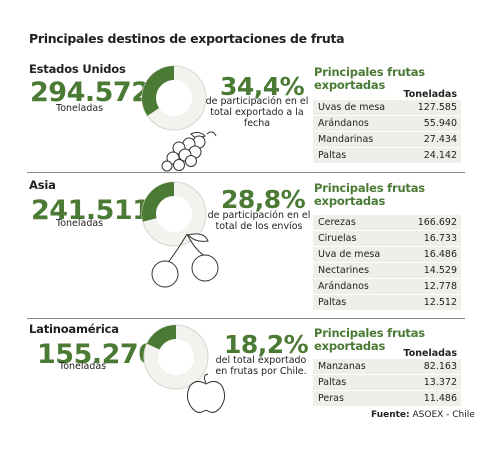  I want to click on region-name-asia: Asia, so click(42, 185).